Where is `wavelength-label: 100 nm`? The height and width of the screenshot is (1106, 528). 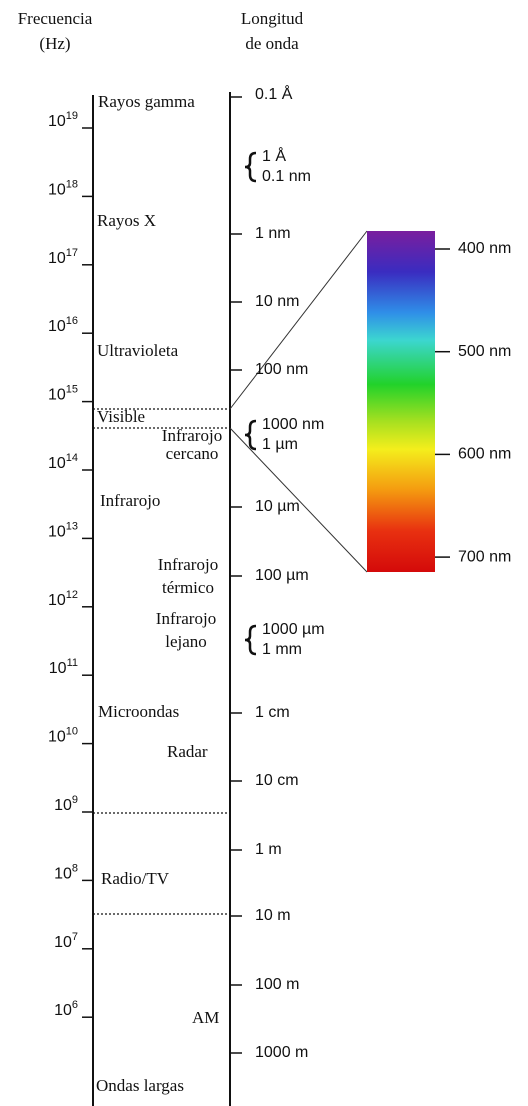
wavelength-label: 100 nm is located at coordinates (281, 369).